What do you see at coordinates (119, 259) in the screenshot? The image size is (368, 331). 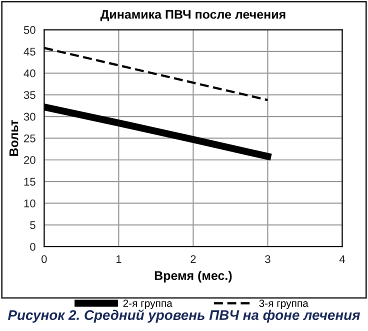 I see `x-tick-label: 1` at bounding box center [119, 259].